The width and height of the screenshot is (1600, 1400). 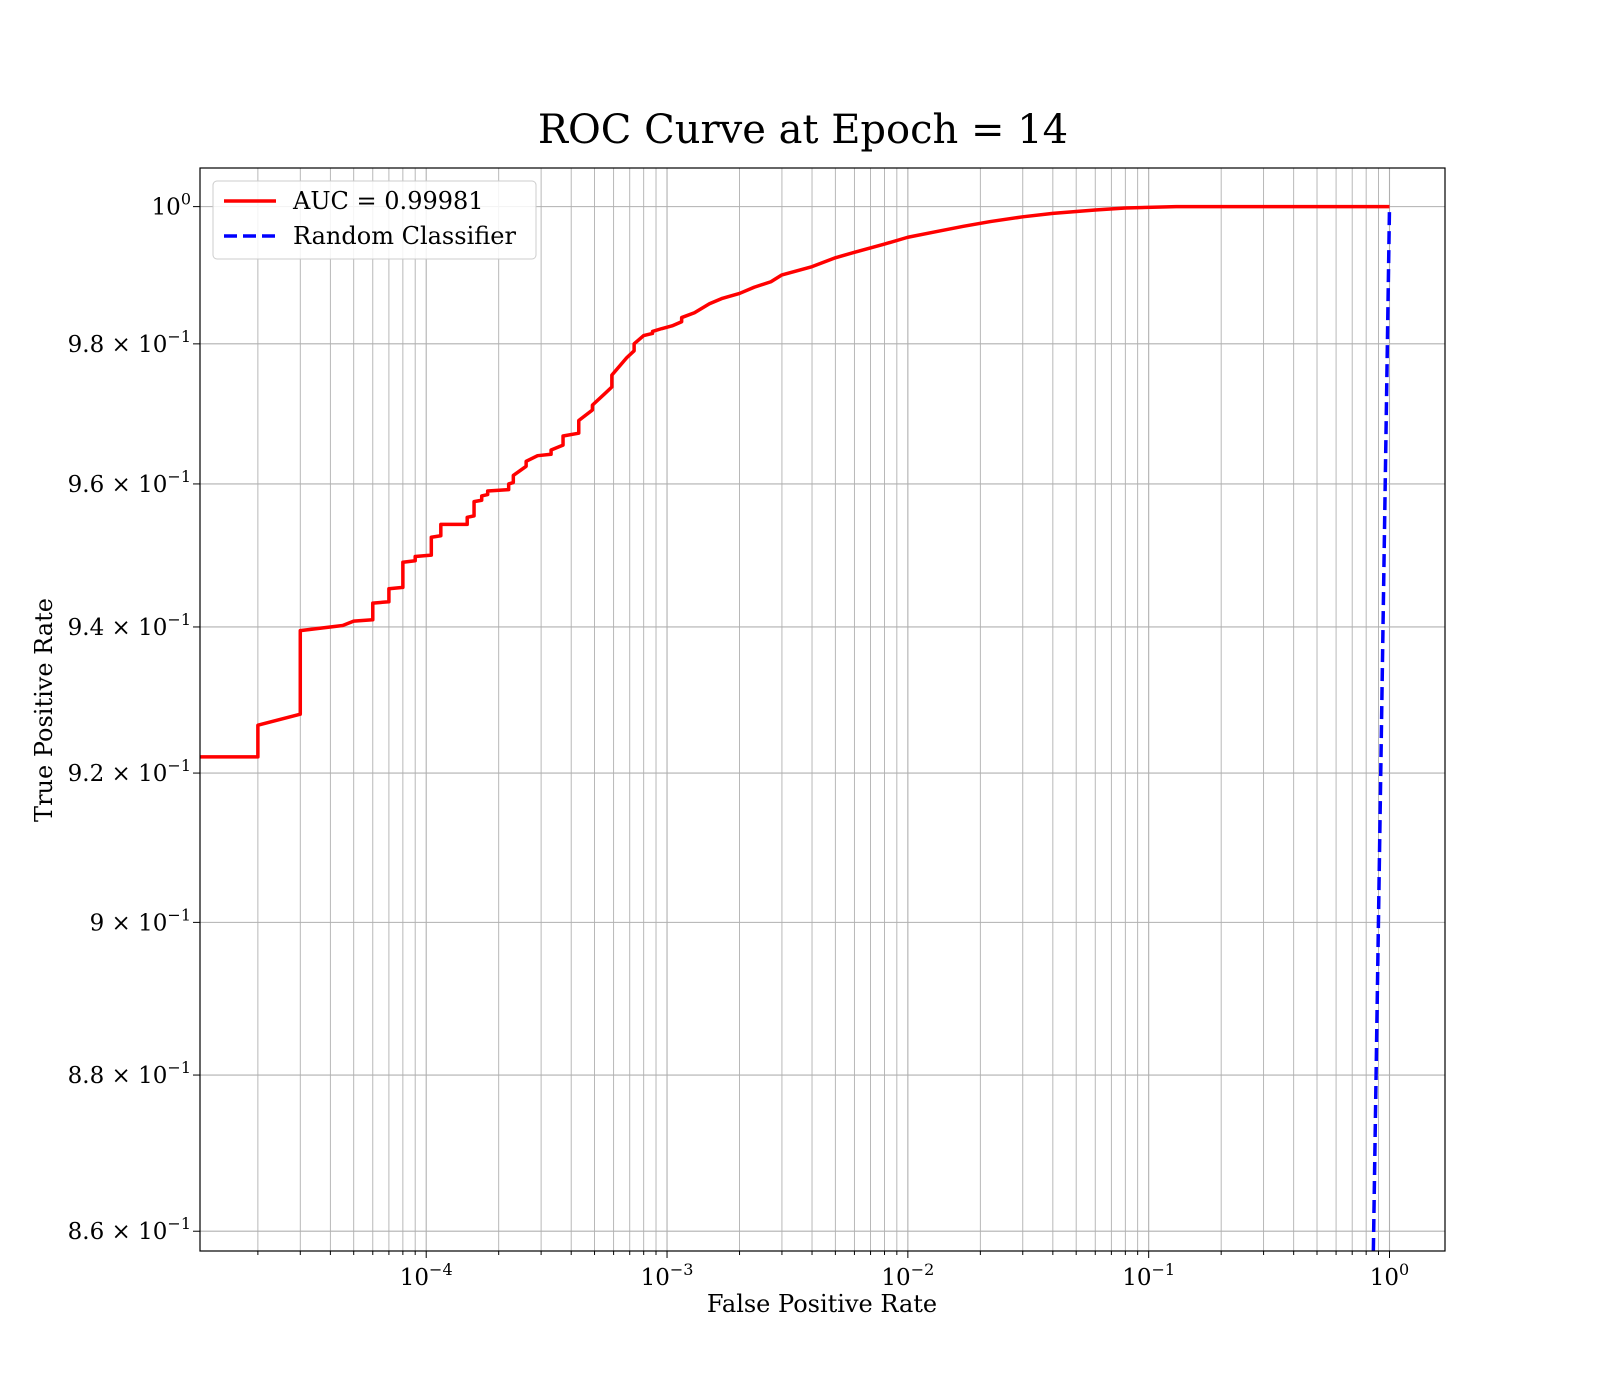 I want to click on y-axis-label: True Positive Rate, so click(x=44, y=710).